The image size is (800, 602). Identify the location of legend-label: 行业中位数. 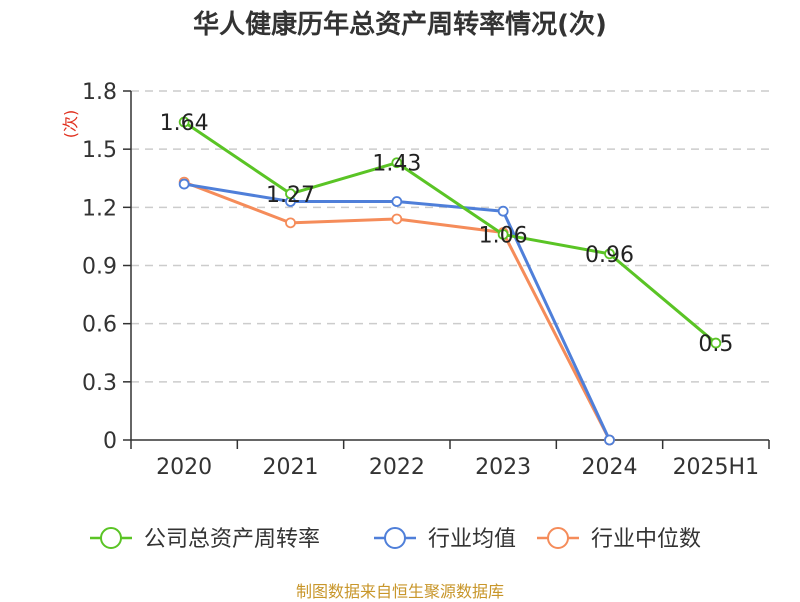
(646, 539).